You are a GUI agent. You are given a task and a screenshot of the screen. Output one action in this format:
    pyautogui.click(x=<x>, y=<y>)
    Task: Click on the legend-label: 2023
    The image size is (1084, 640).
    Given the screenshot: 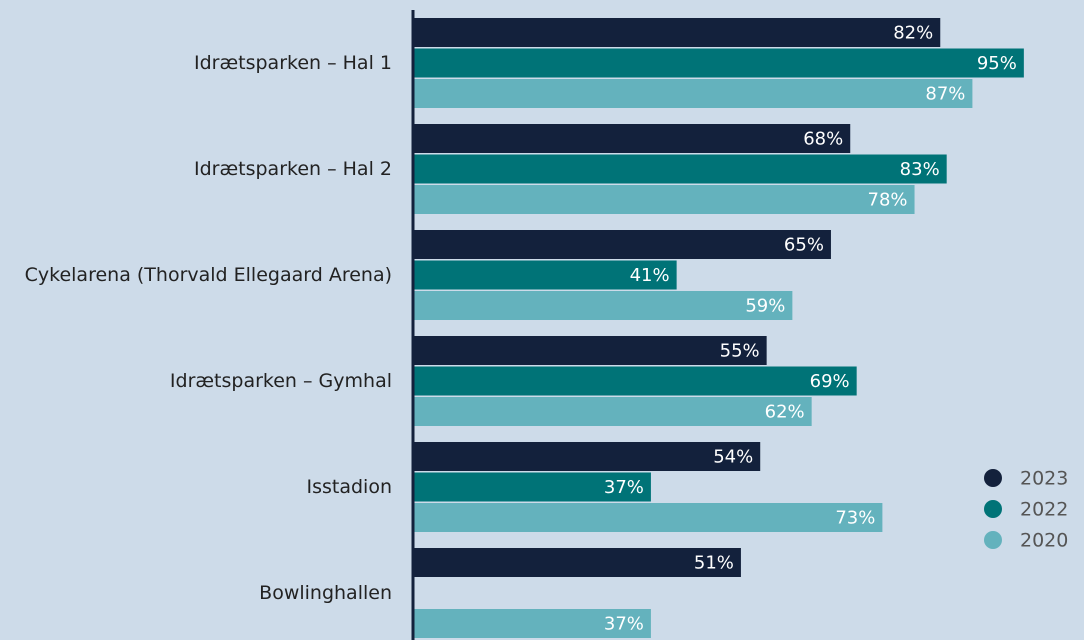 What is the action you would take?
    pyautogui.click(x=1044, y=479)
    